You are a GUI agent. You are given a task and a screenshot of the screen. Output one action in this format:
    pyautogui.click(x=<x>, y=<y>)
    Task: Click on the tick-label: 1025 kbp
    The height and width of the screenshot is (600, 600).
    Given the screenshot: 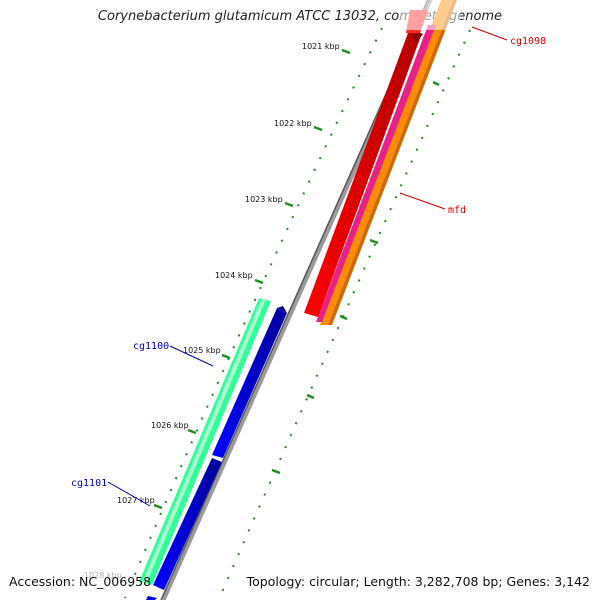 What is the action you would take?
    pyautogui.click(x=202, y=350)
    